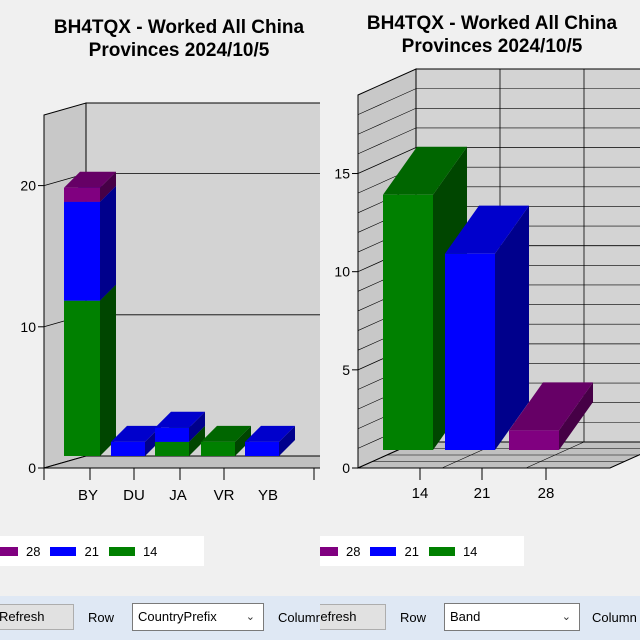 This screenshot has height=640, width=640. I want to click on bar-BY-21-front, so click(82, 251).